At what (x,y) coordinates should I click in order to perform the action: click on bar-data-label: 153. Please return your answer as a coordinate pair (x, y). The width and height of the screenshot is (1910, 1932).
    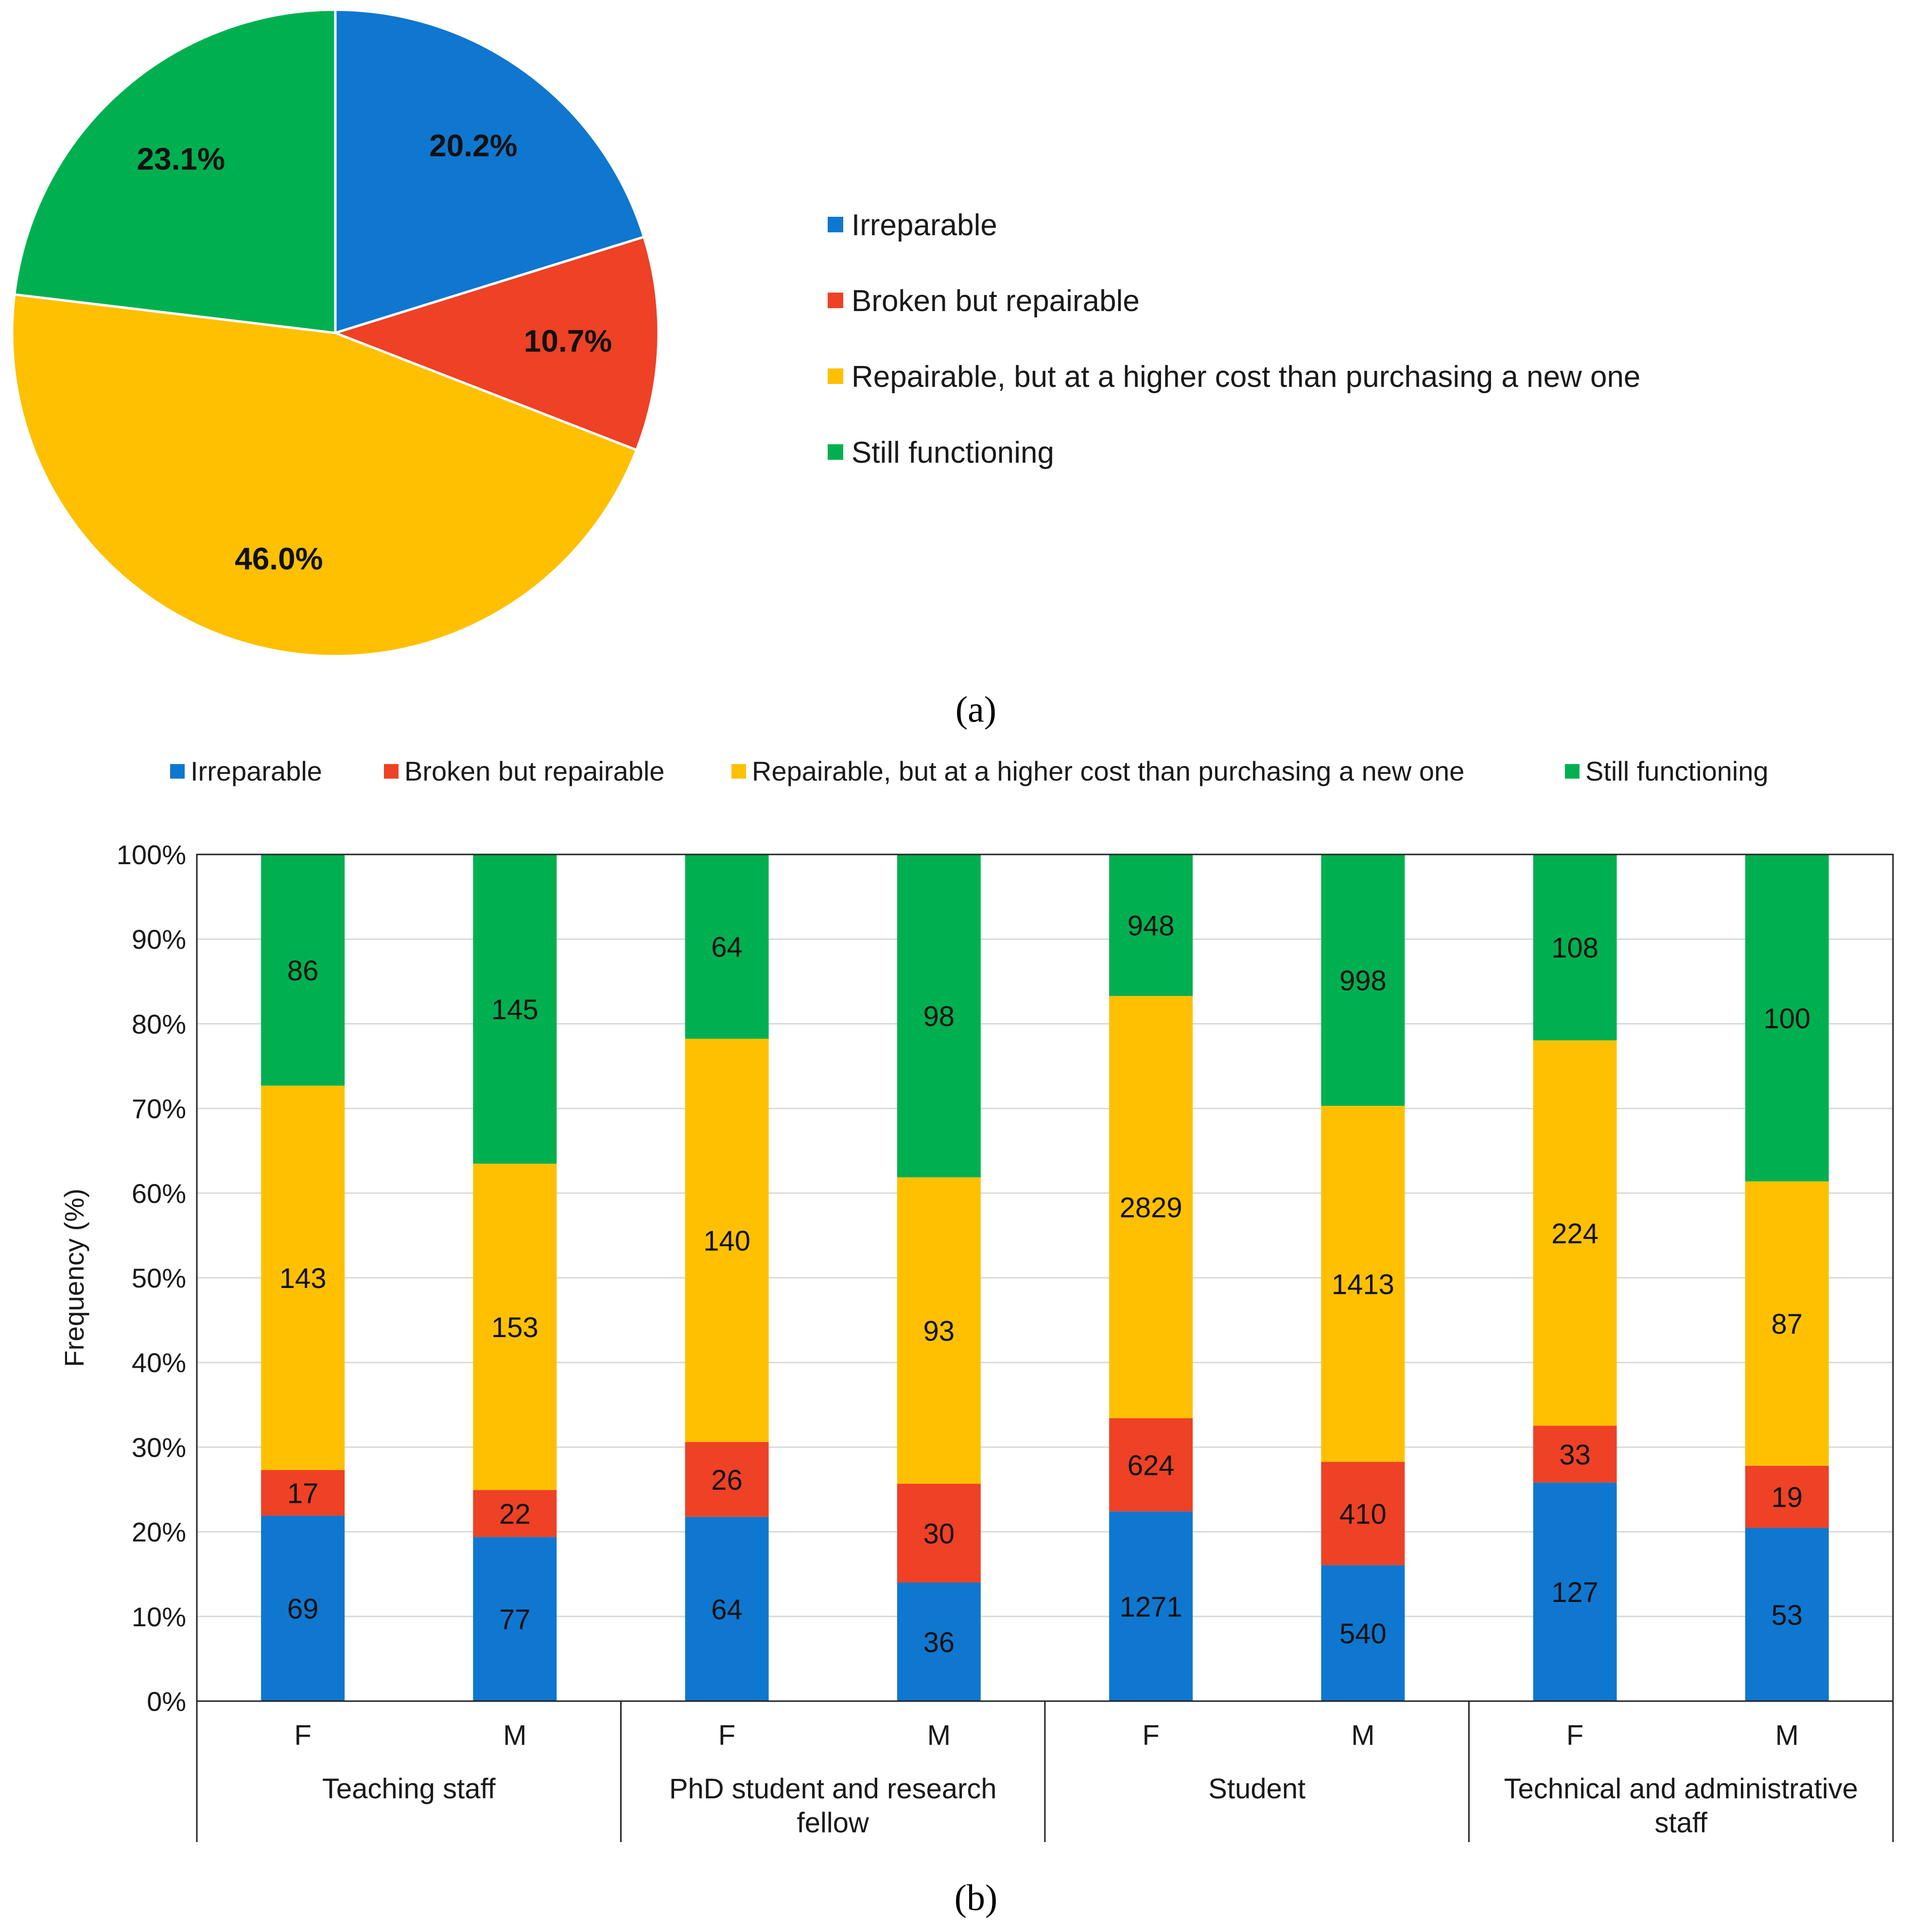
    Looking at the image, I should click on (514, 1327).